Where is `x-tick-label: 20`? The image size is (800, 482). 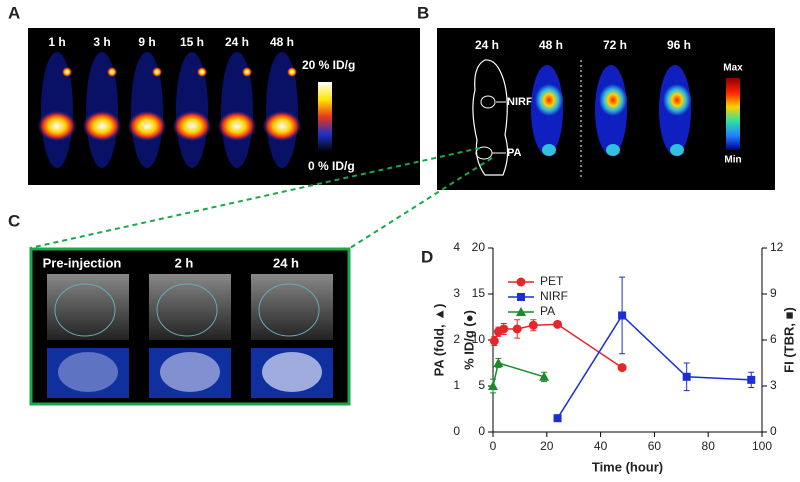 x-tick-label: 20 is located at coordinates (547, 446).